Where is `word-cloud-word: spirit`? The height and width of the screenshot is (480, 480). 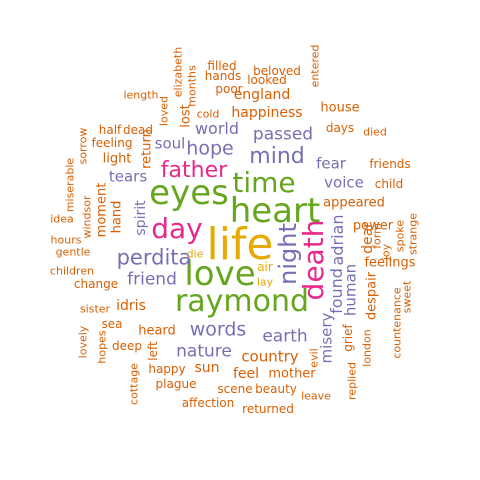 word-cloud-word: spirit is located at coordinates (141, 218).